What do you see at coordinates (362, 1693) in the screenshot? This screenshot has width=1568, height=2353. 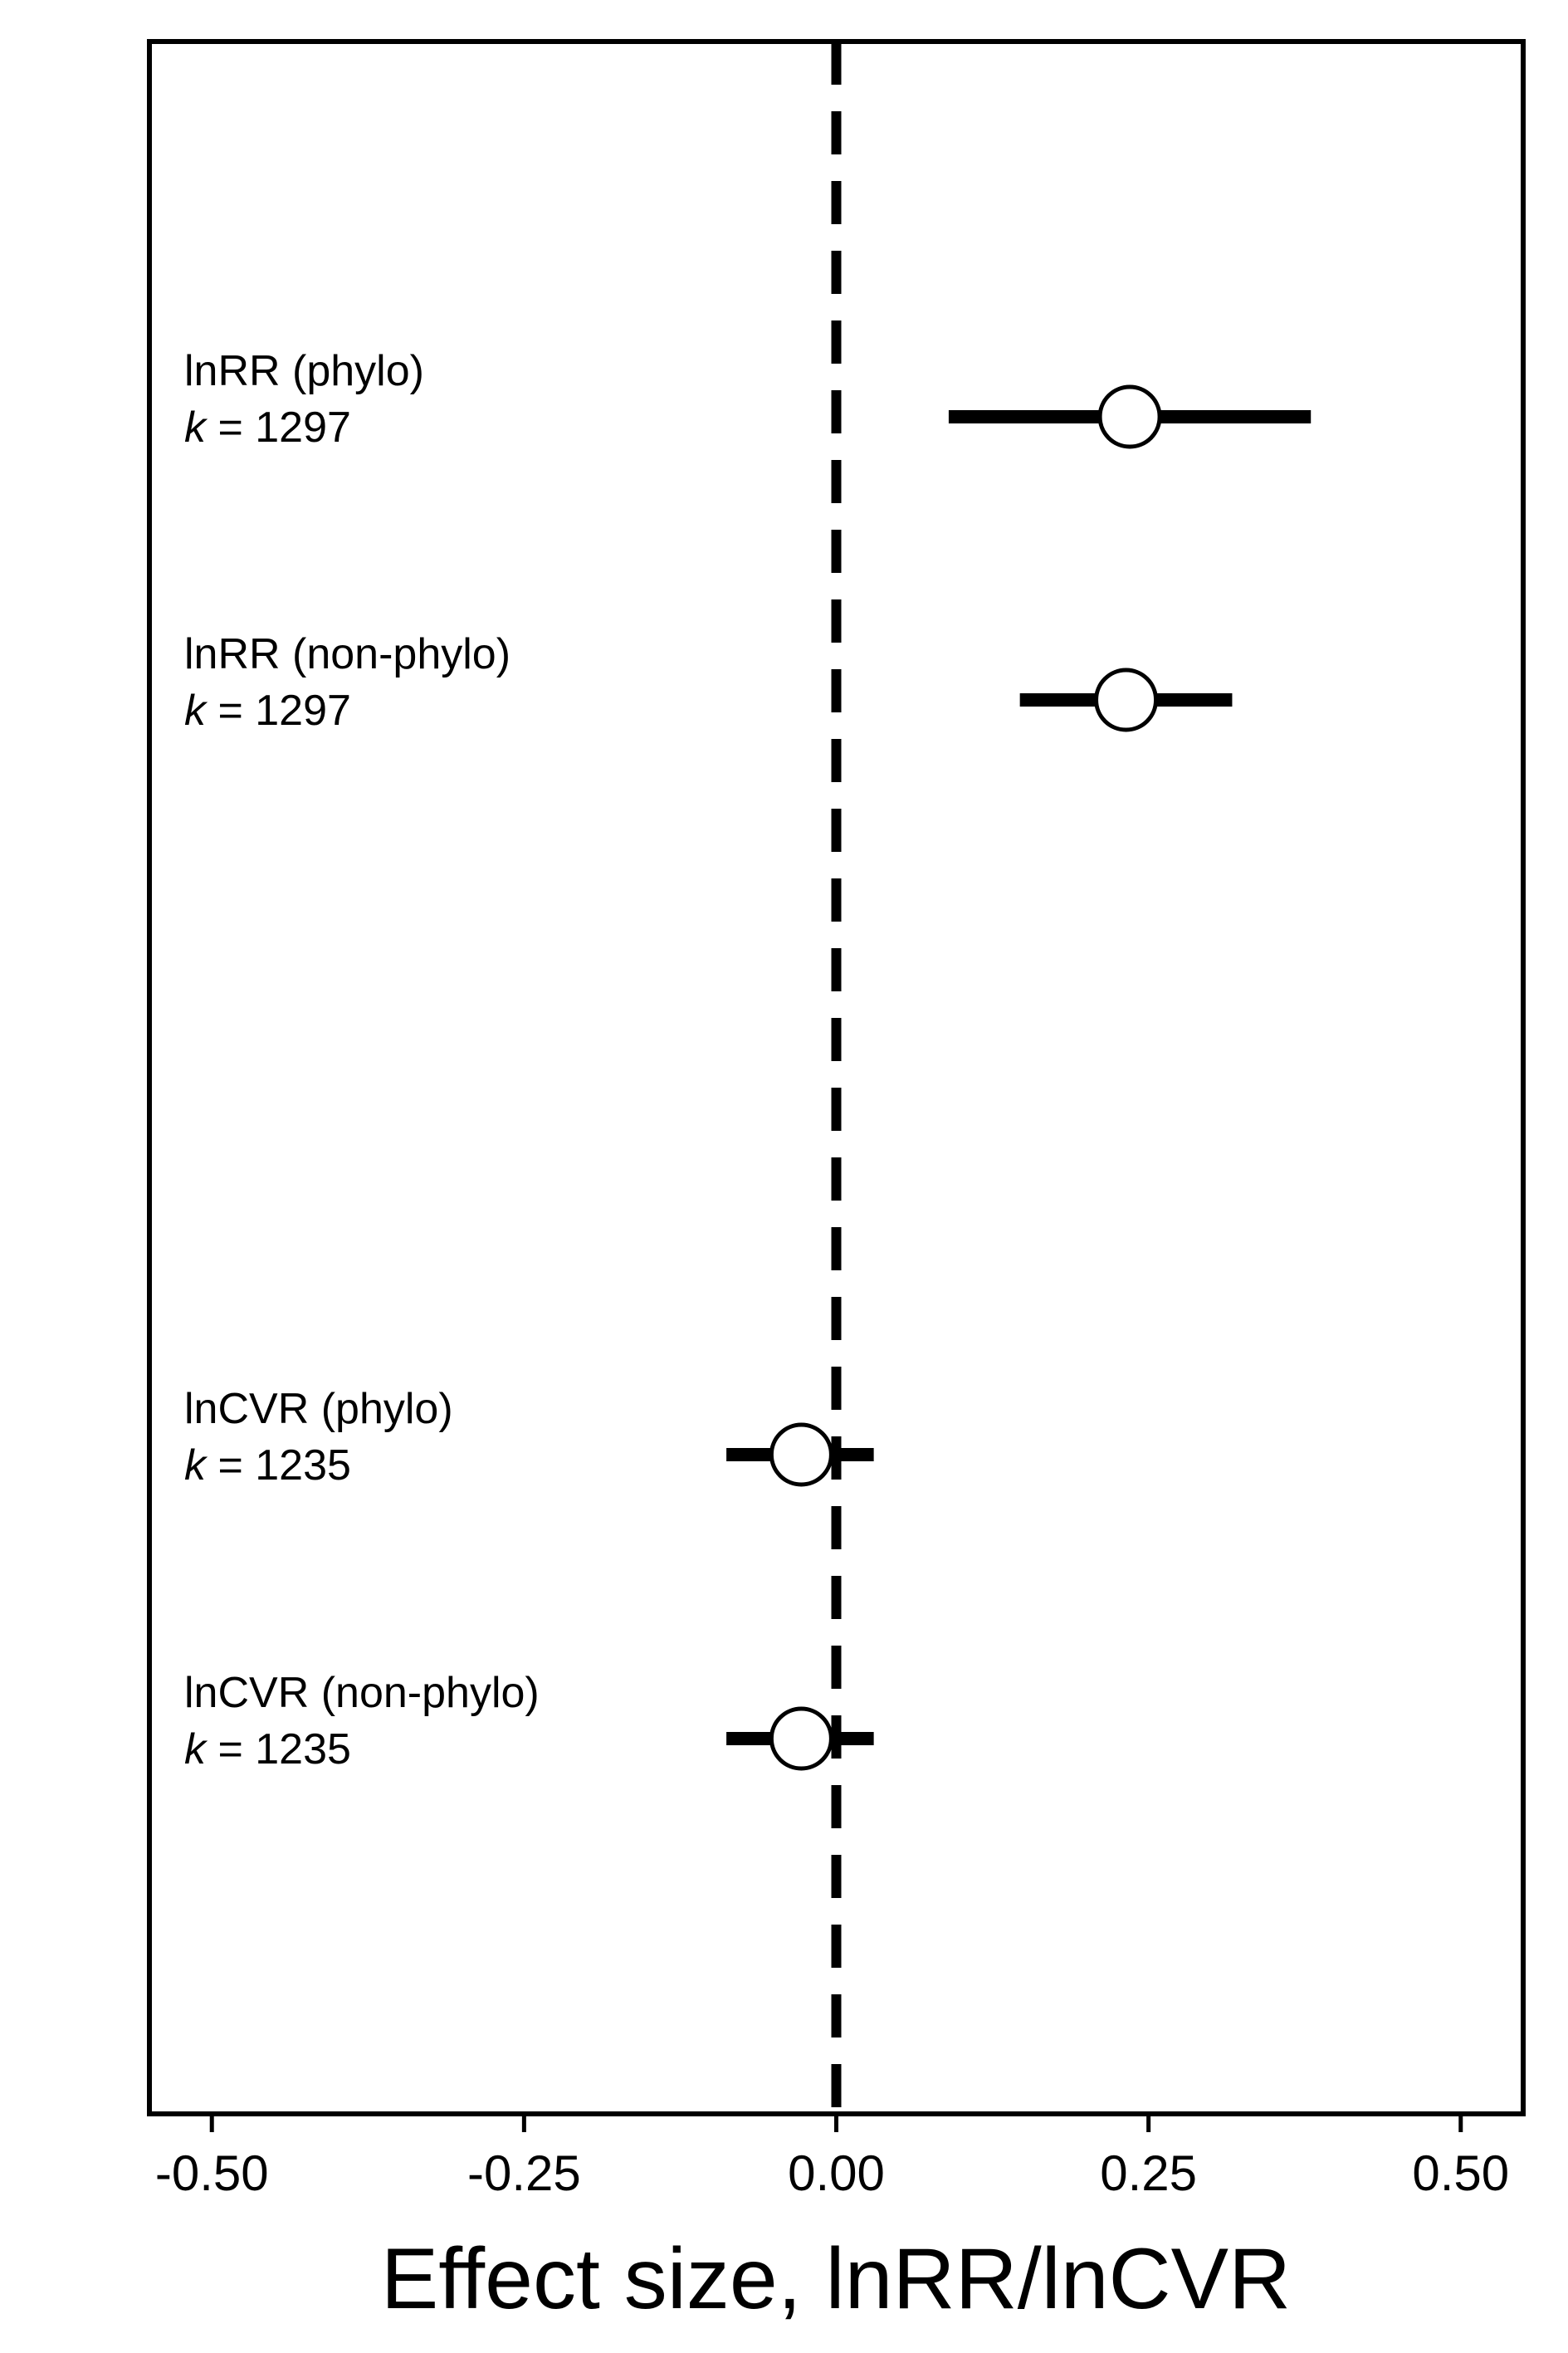 I see `row-label: lnCVR (non-phylo)` at bounding box center [362, 1693].